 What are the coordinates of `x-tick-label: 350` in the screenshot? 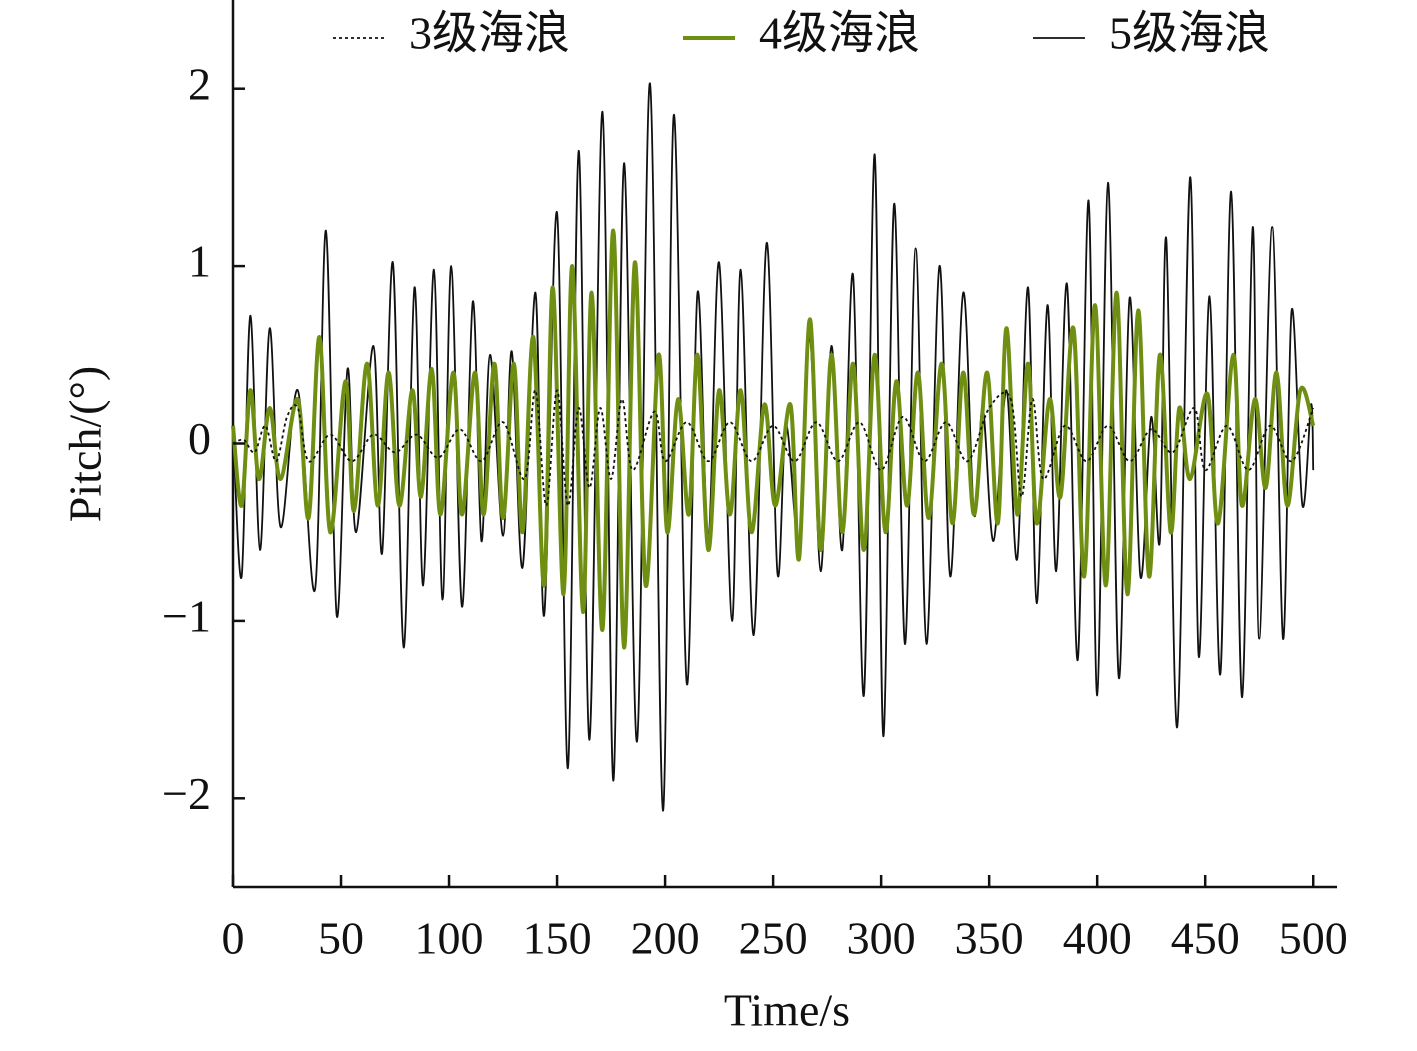 It's located at (989, 938).